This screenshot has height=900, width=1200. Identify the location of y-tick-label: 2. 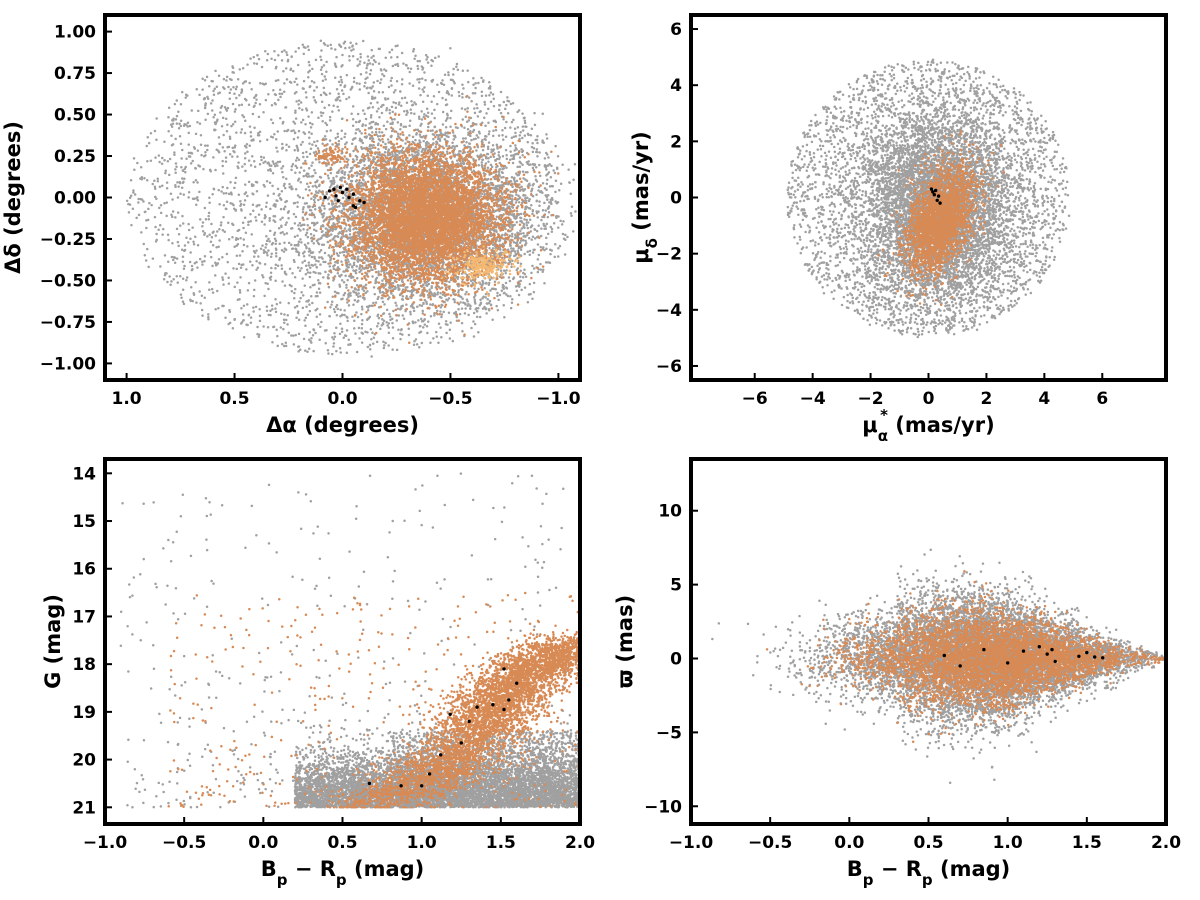
(676, 142).